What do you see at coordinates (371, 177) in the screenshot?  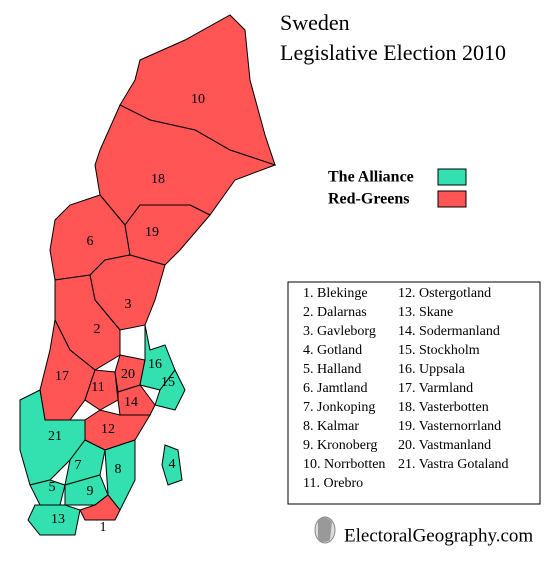 I see `legend-label: The Alliance` at bounding box center [371, 177].